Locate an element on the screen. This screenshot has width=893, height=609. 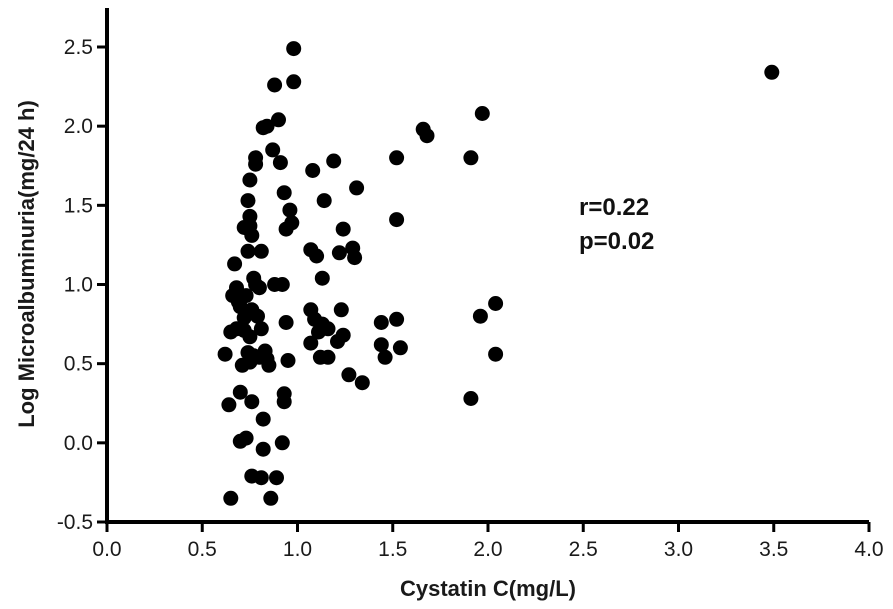
x-tick-label: 3.0 is located at coordinates (678, 549).